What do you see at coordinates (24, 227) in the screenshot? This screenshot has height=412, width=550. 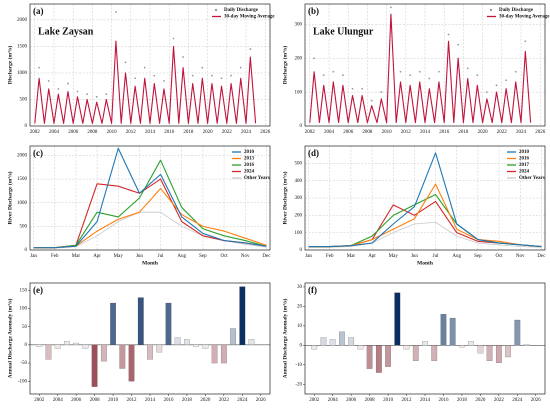 I see `y-tick-label: 500` at bounding box center [24, 227].